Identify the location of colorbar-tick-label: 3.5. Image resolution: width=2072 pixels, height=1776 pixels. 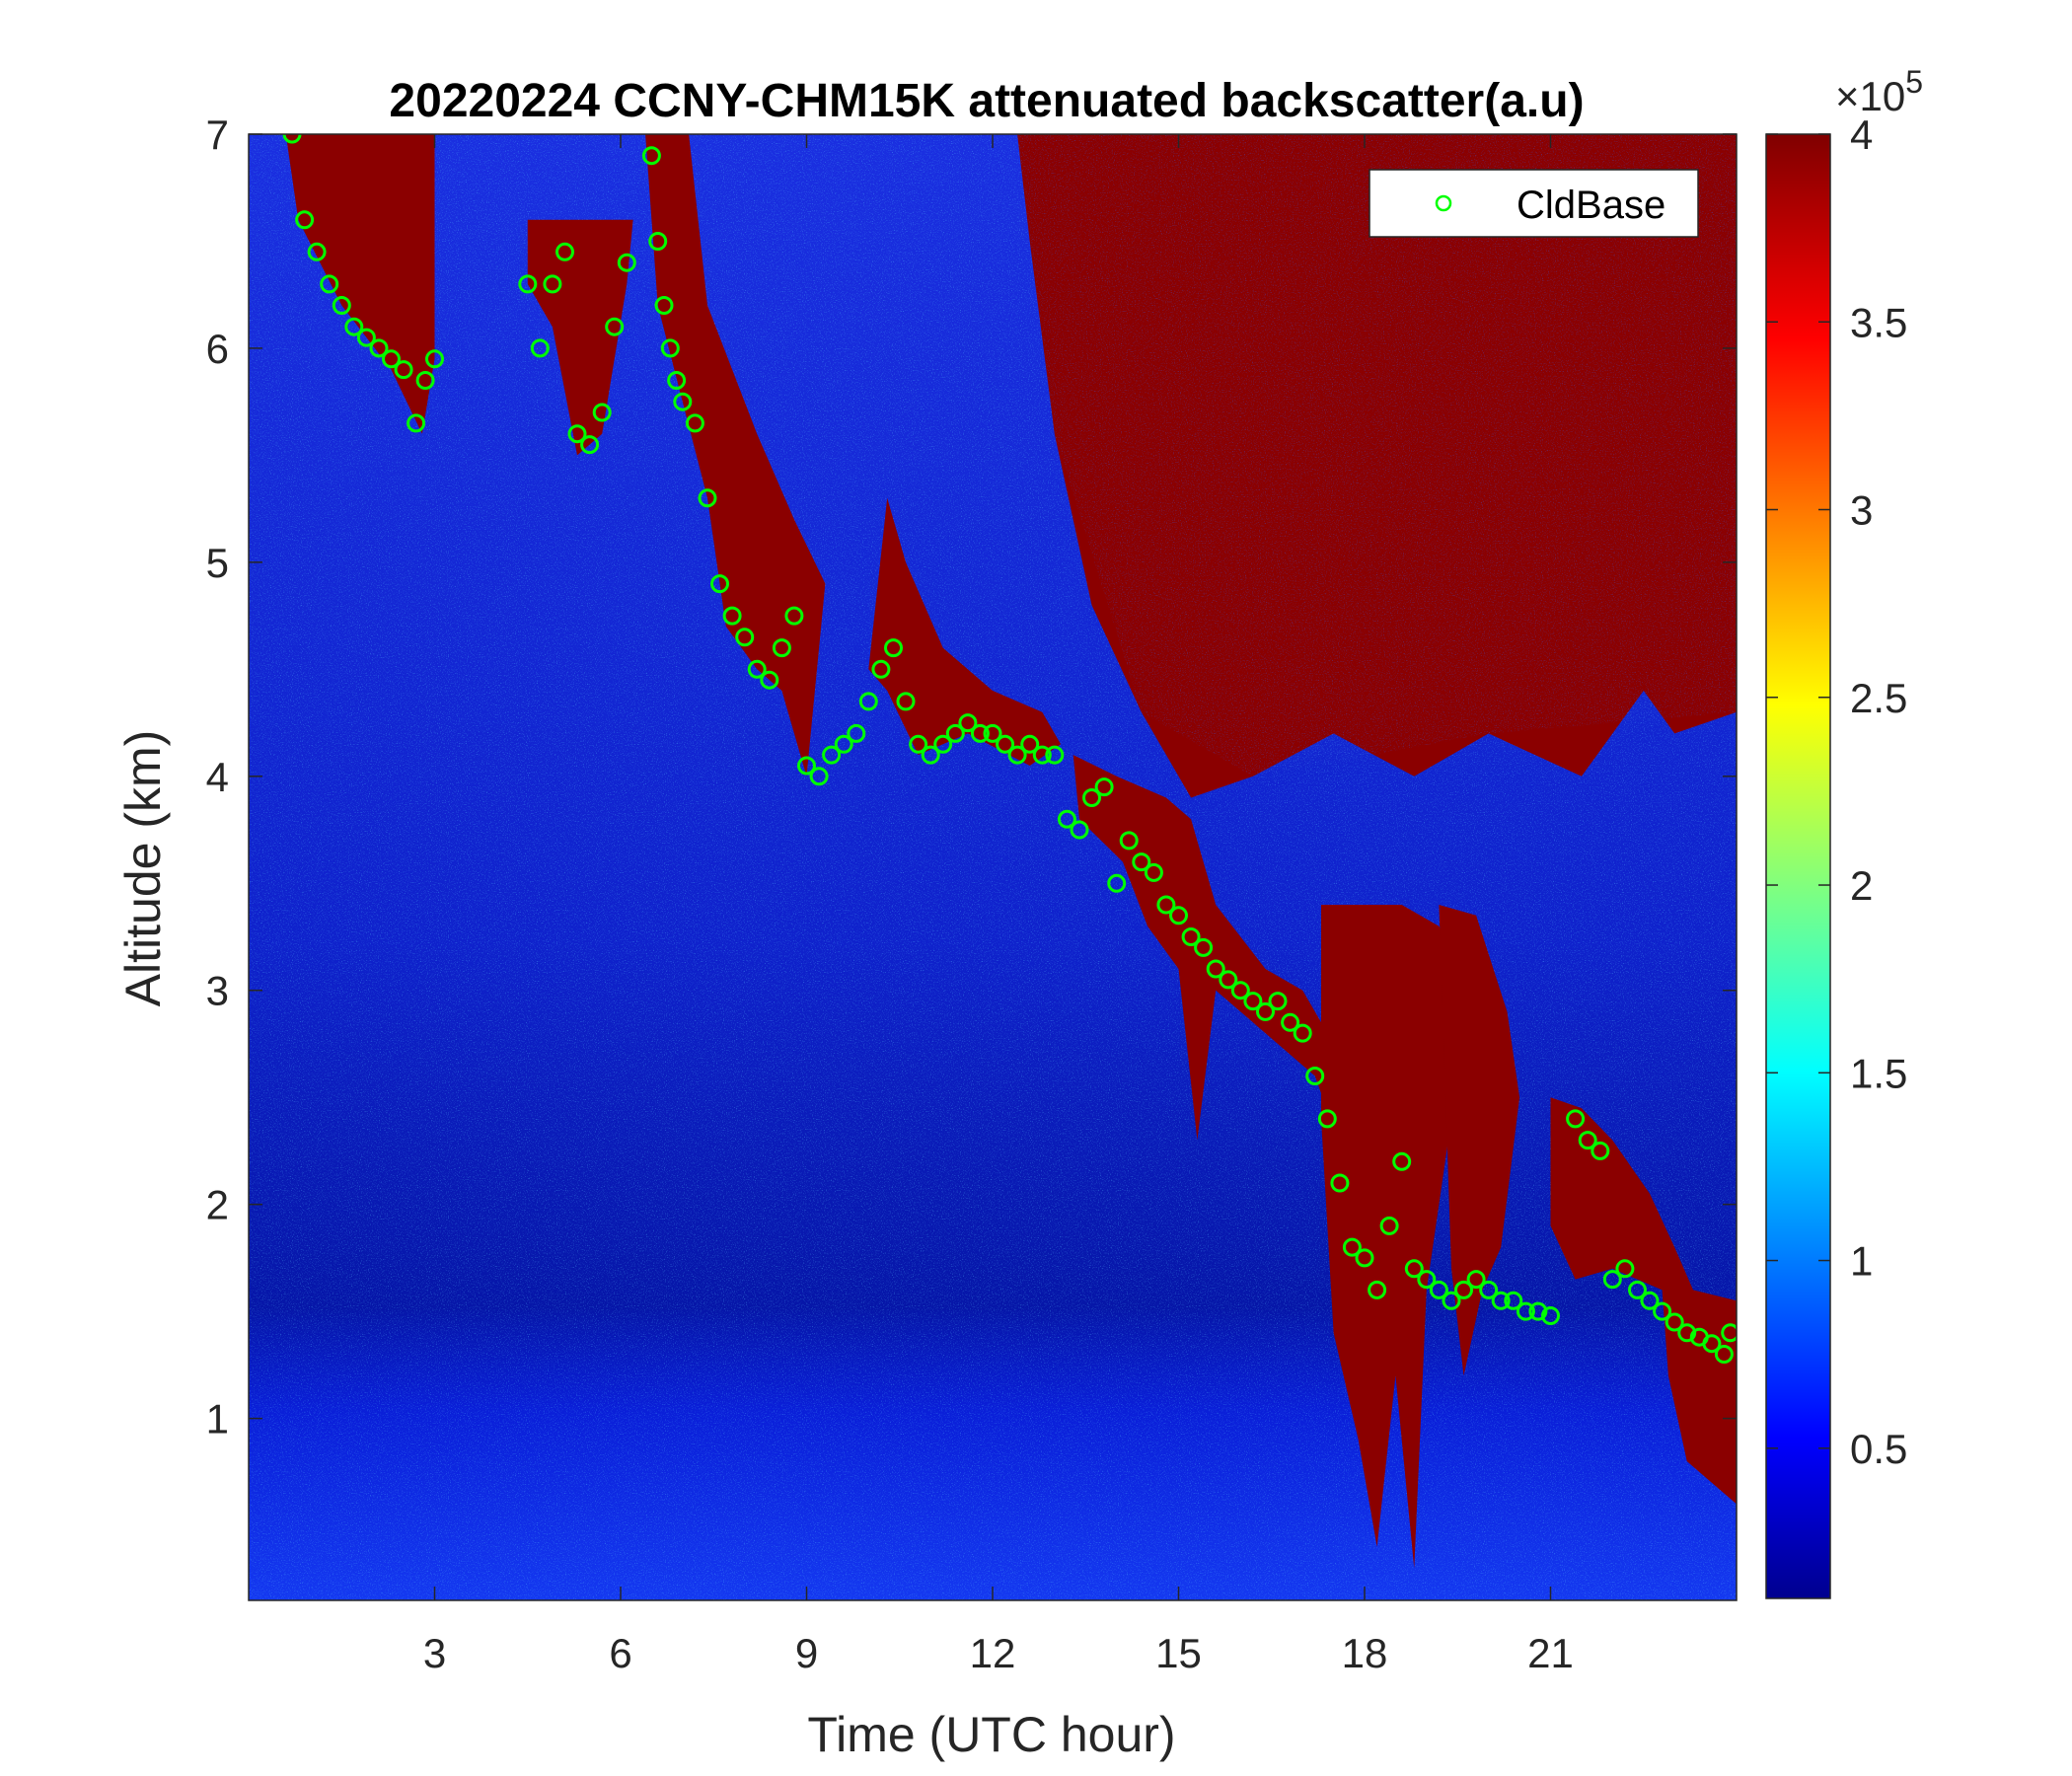
(1879, 322).